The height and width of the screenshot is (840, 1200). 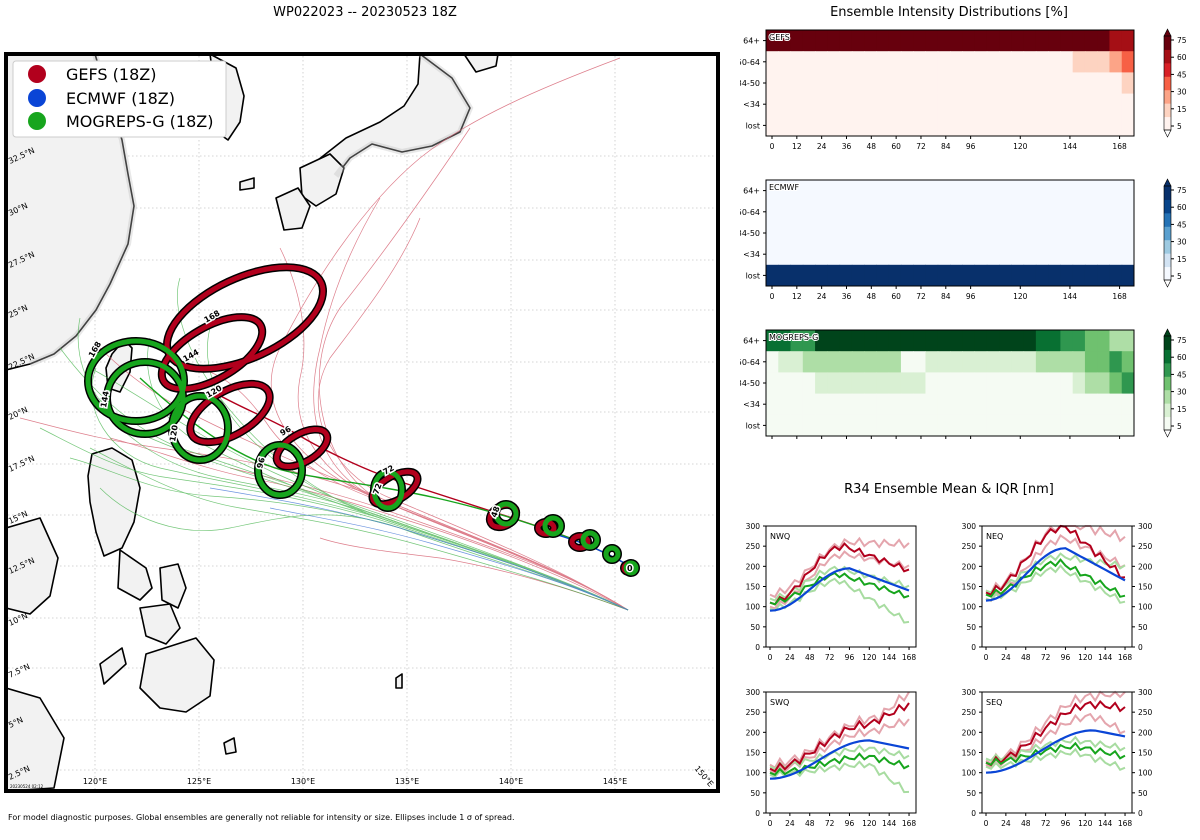 What do you see at coordinates (1182, 109) in the screenshot?
I see `colorbar-tick: 15` at bounding box center [1182, 109].